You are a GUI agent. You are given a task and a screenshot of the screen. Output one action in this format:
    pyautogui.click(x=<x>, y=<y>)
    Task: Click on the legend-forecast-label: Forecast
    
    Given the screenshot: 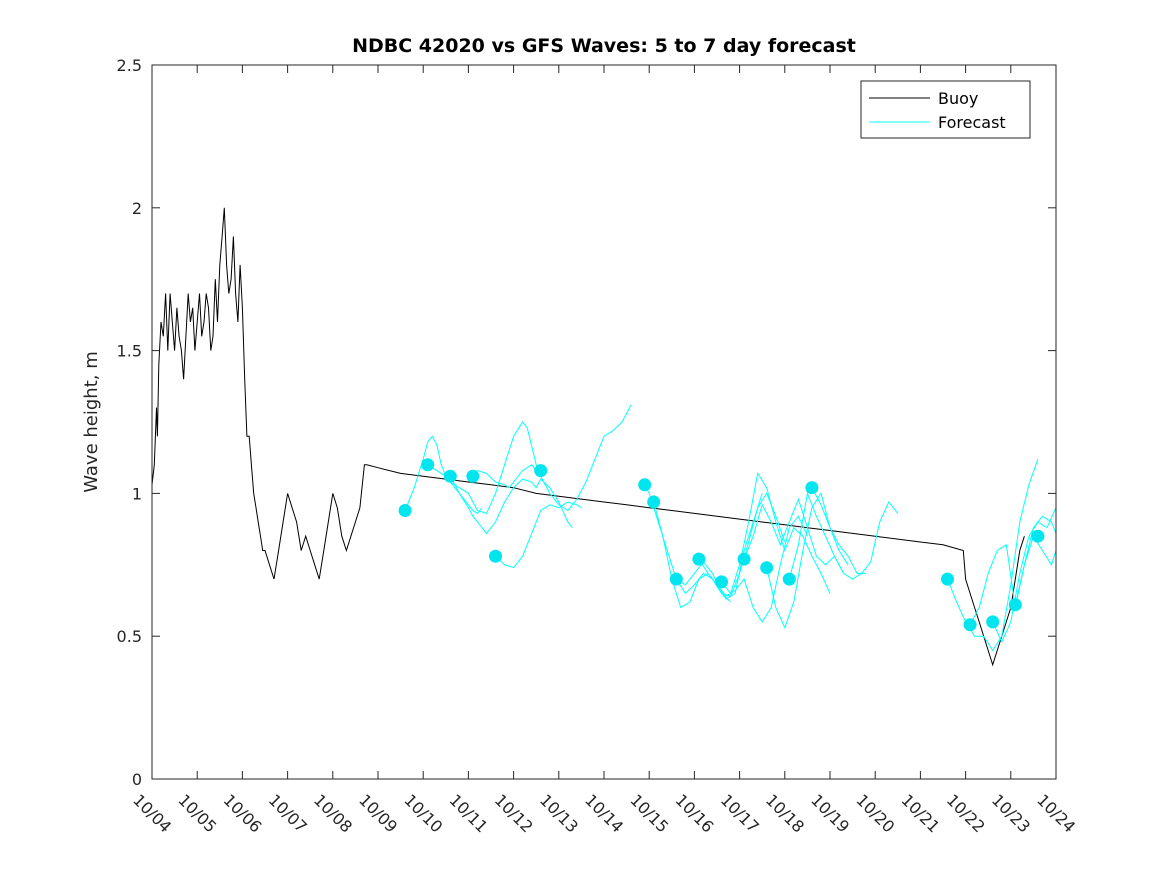 What is the action you would take?
    pyautogui.click(x=972, y=122)
    